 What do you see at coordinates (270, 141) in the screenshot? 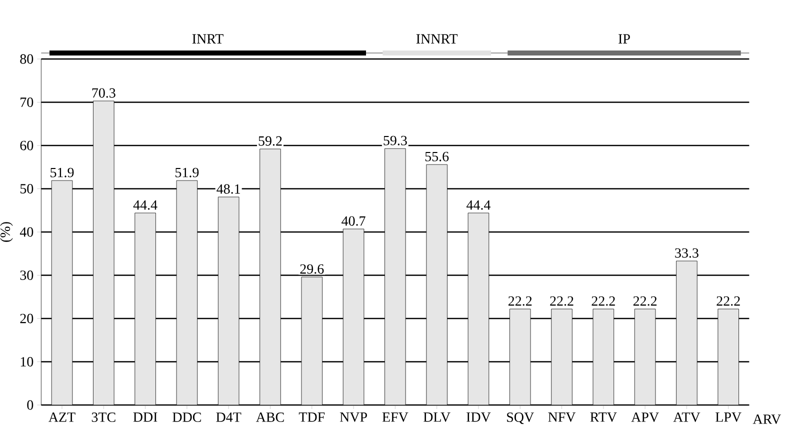
I see `data-label: 59.2` at bounding box center [270, 141].